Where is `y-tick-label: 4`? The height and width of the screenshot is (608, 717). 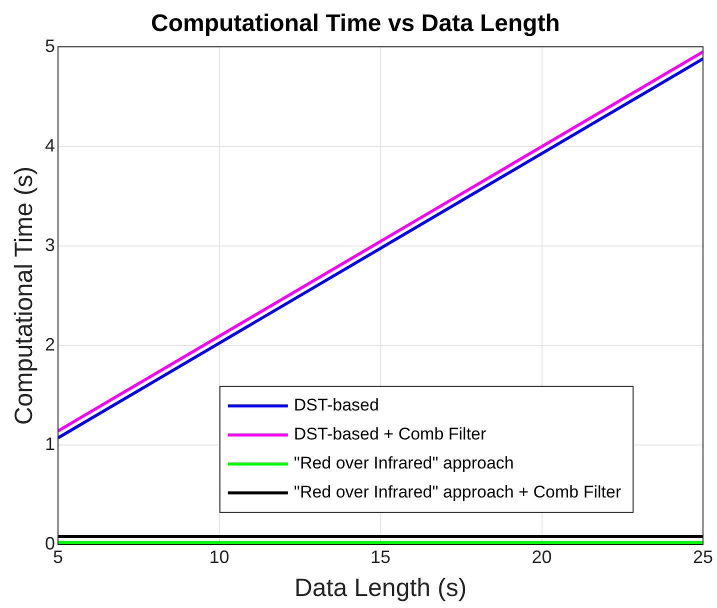 y-tick-label: 4 is located at coordinates (50, 145).